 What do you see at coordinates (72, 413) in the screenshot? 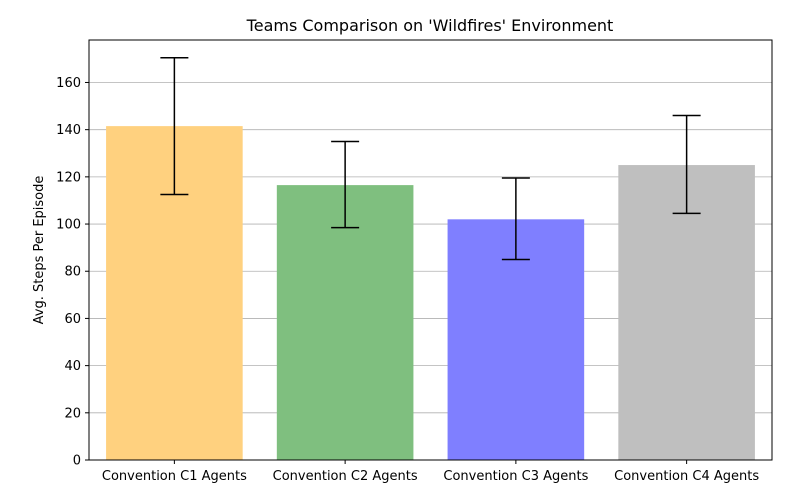
I see `y-tick-label: 20` at bounding box center [72, 413].